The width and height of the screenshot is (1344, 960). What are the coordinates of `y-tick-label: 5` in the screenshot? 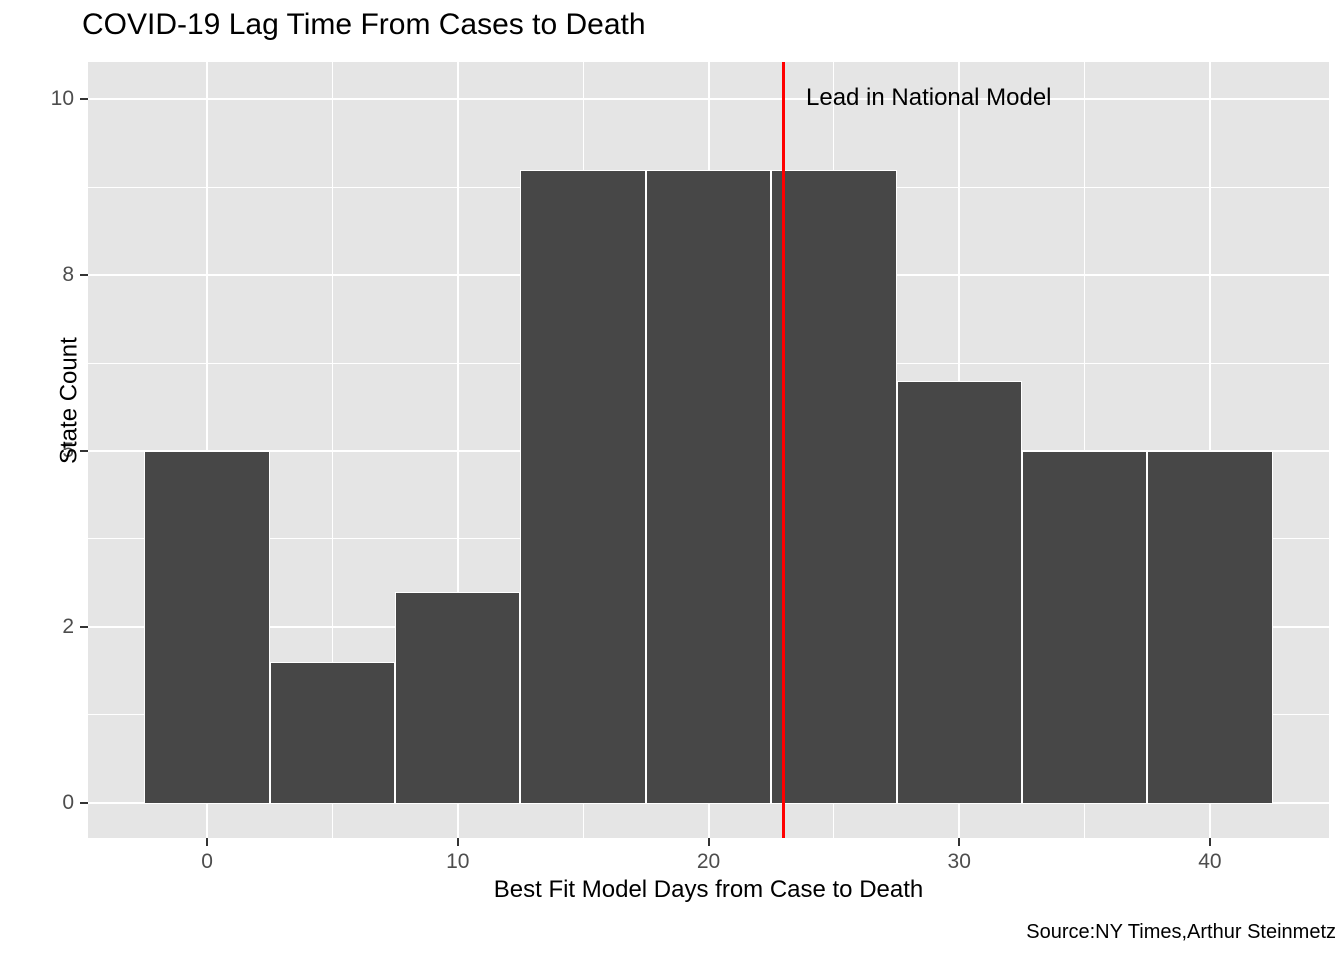 It's located at (68, 451).